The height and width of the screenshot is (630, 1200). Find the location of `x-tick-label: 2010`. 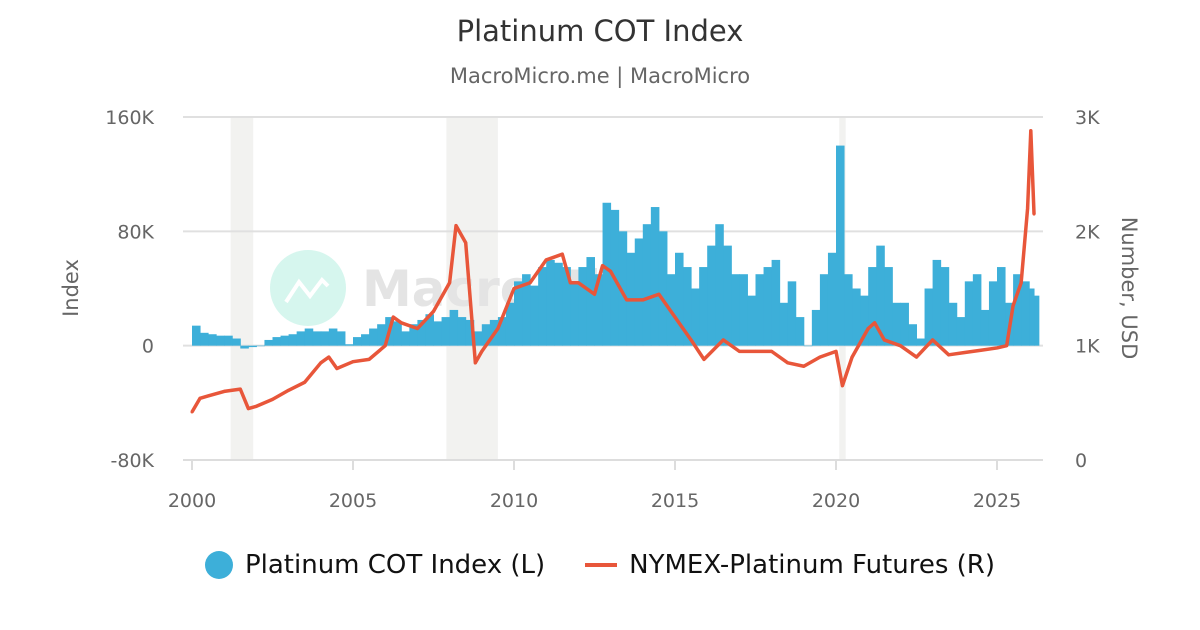

x-tick-label: 2010 is located at coordinates (514, 501).